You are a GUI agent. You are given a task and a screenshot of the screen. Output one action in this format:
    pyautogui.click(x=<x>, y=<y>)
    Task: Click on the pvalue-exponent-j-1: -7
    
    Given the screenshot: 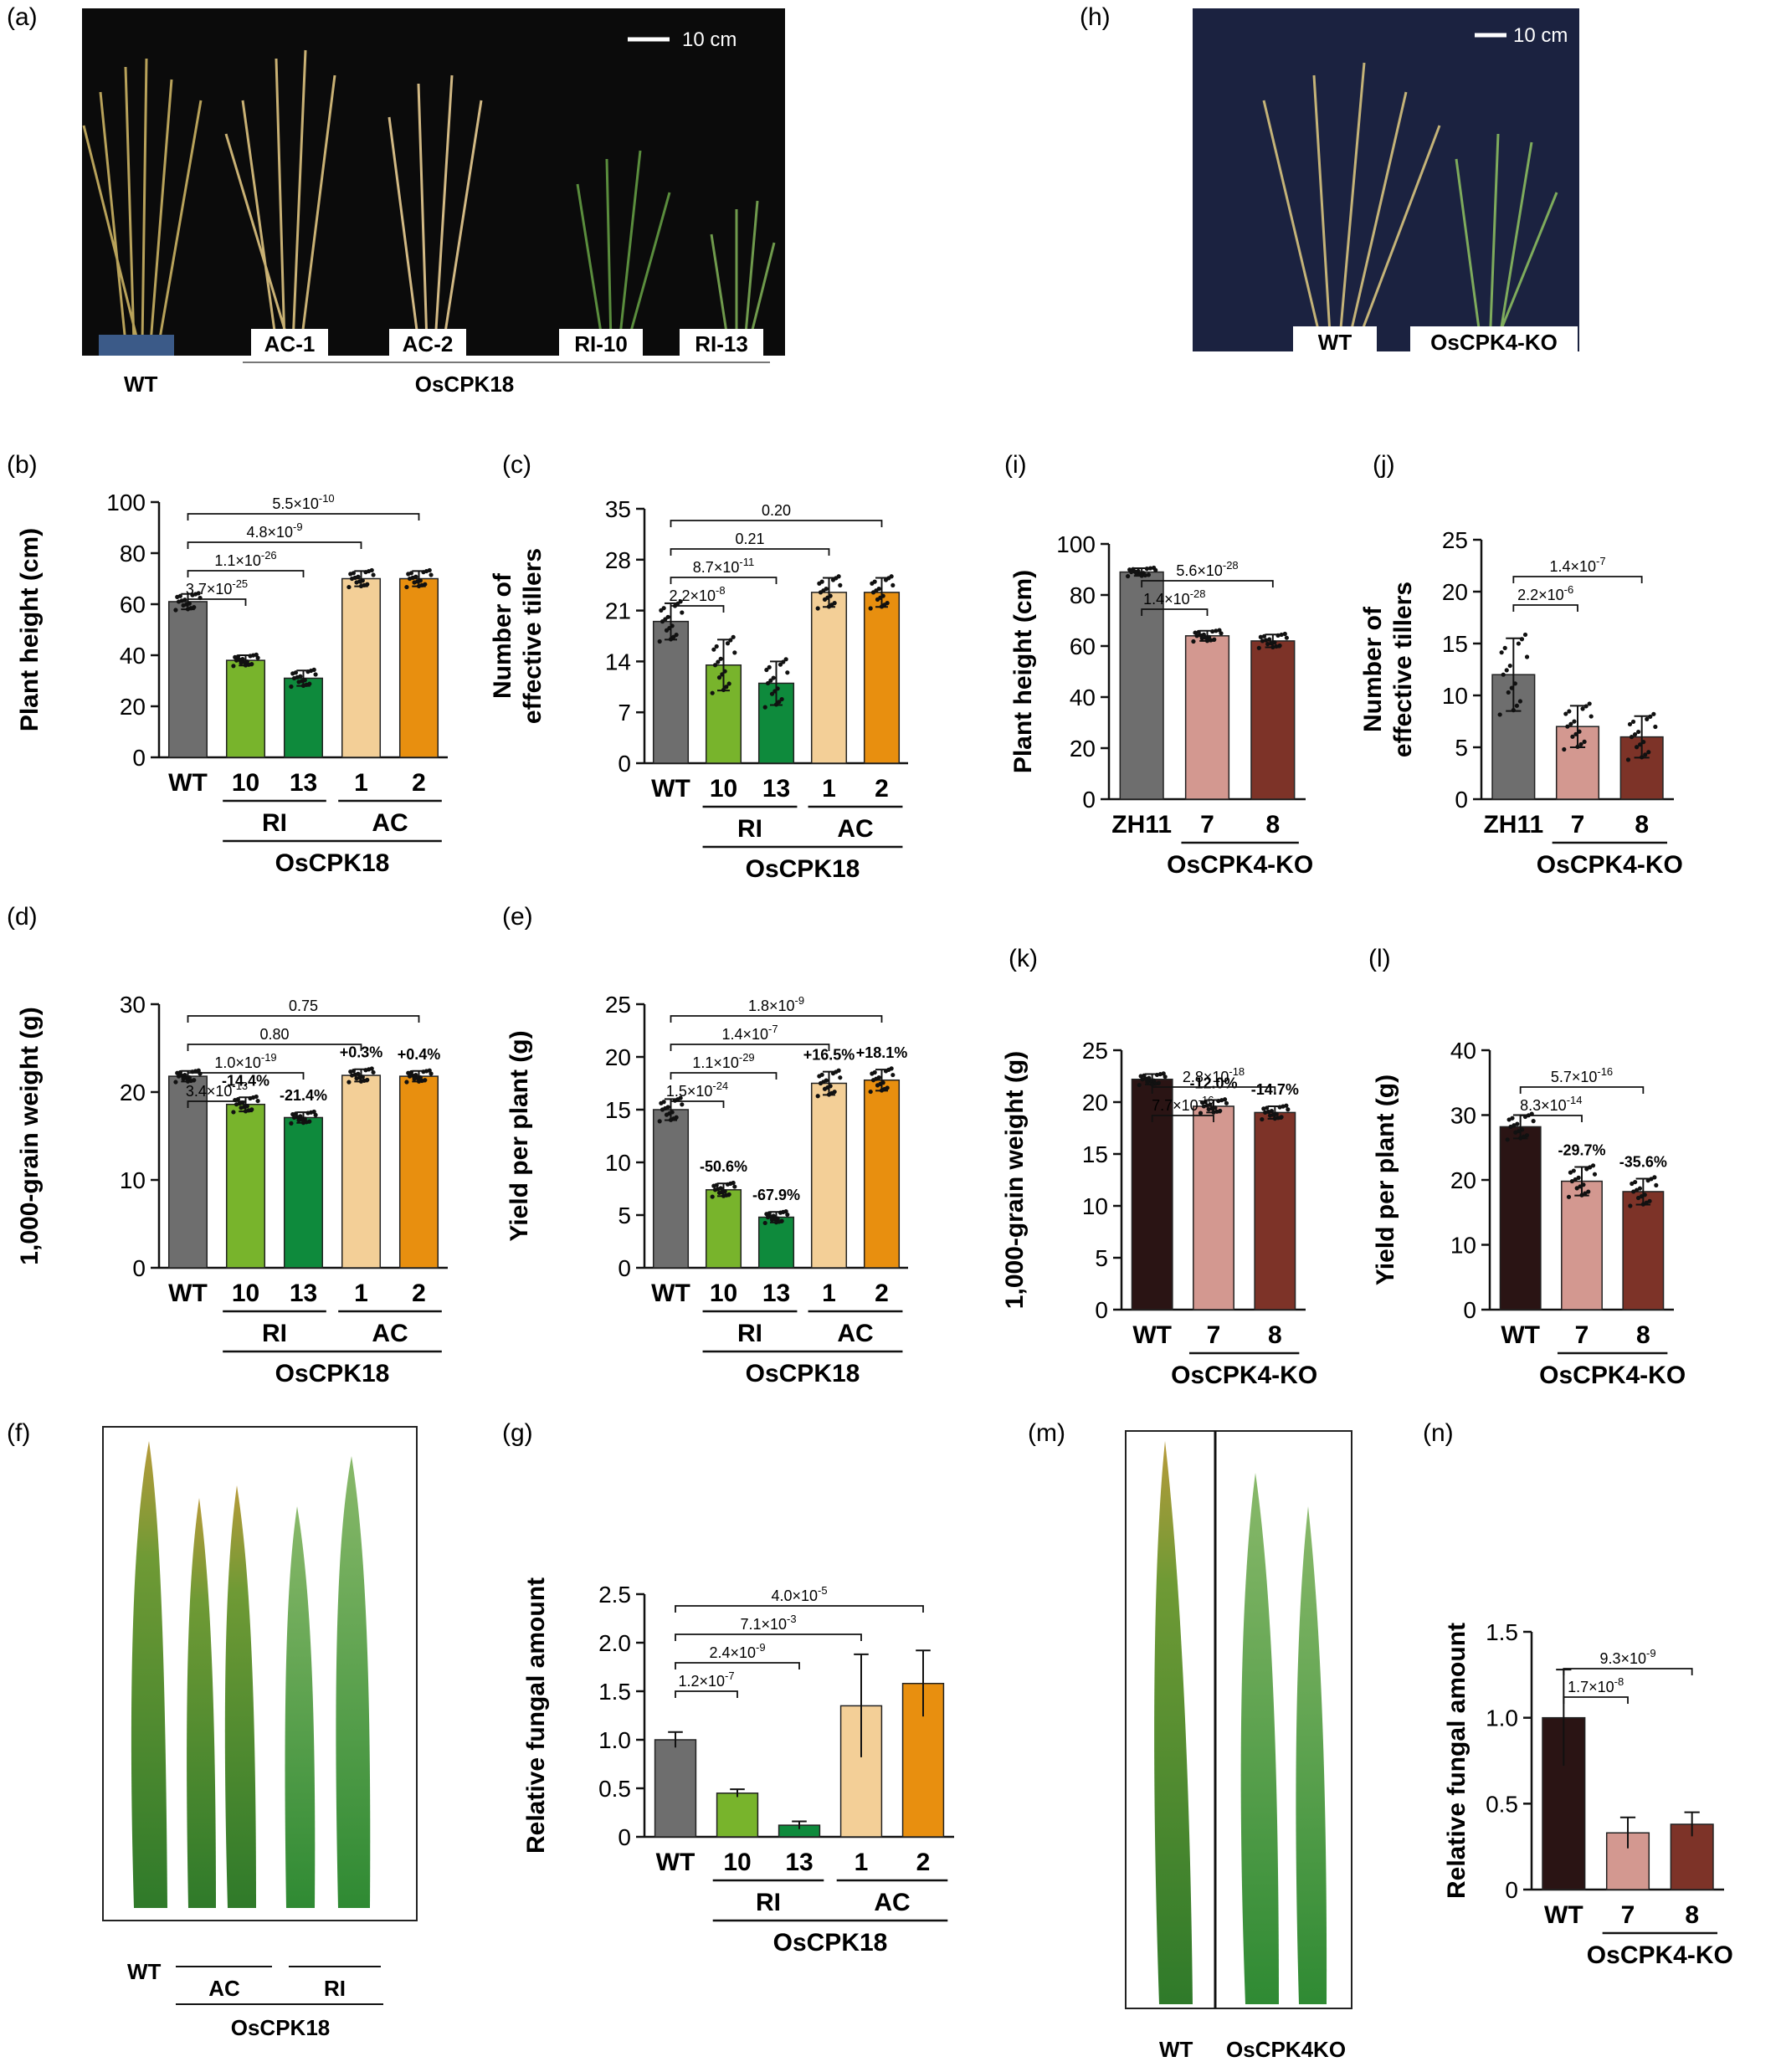 What is the action you would take?
    pyautogui.click(x=1601, y=561)
    